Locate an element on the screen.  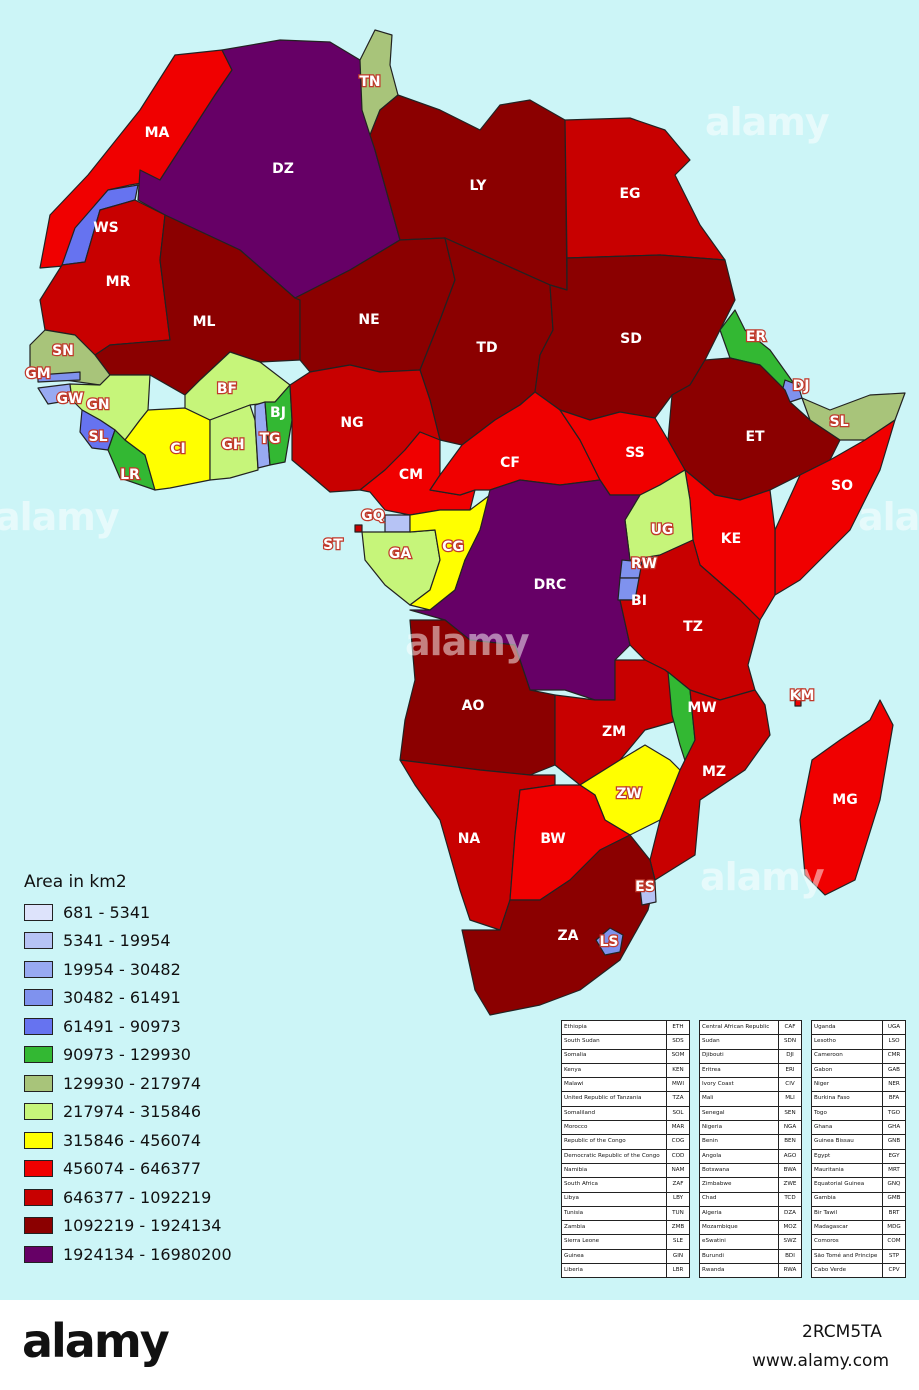
country-name-cell: Cabo Verde is located at coordinates (847, 1271).